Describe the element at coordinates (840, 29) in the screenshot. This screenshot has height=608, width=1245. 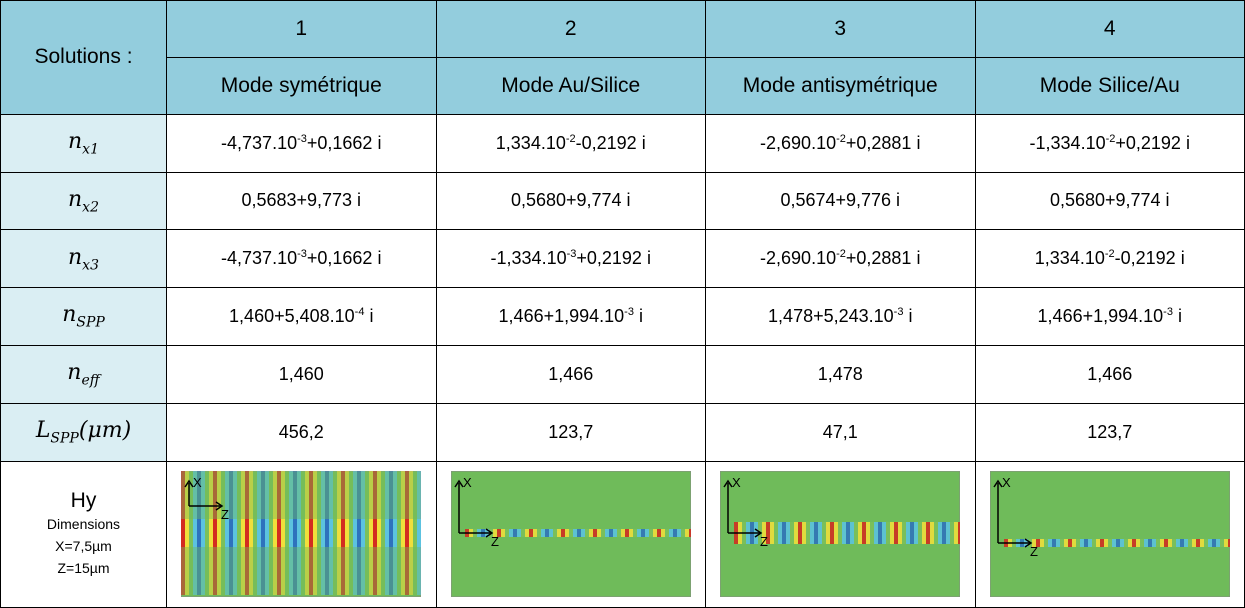
I see `column-number: 3` at that location.